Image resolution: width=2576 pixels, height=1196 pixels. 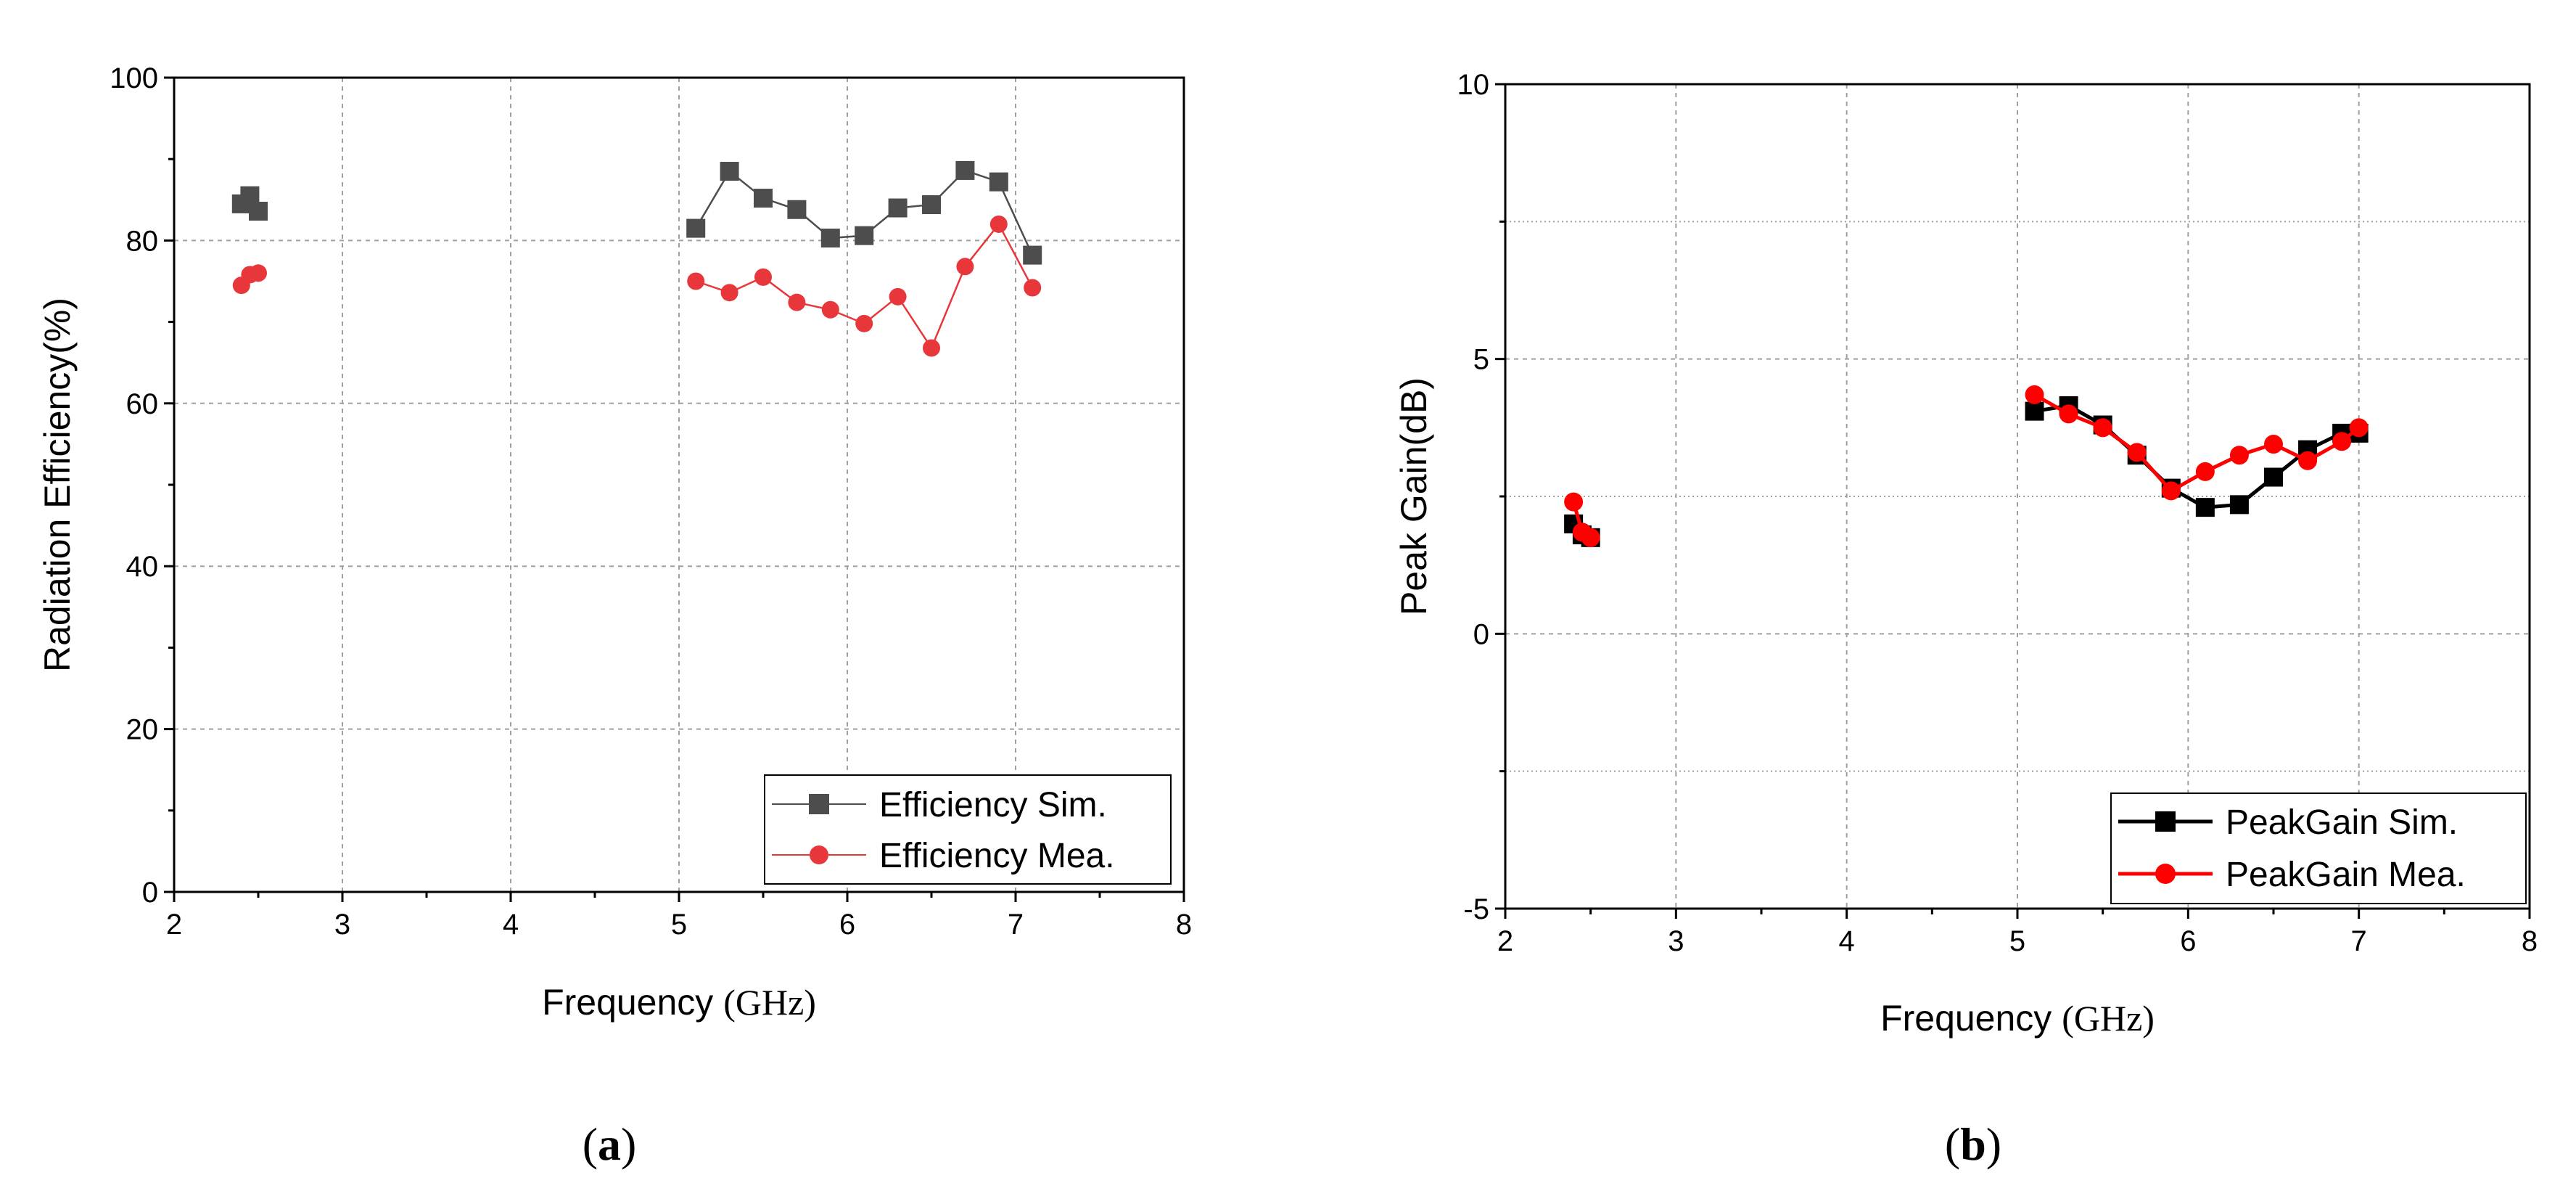 I want to click on chart-a-legend-box, so click(x=968, y=829).